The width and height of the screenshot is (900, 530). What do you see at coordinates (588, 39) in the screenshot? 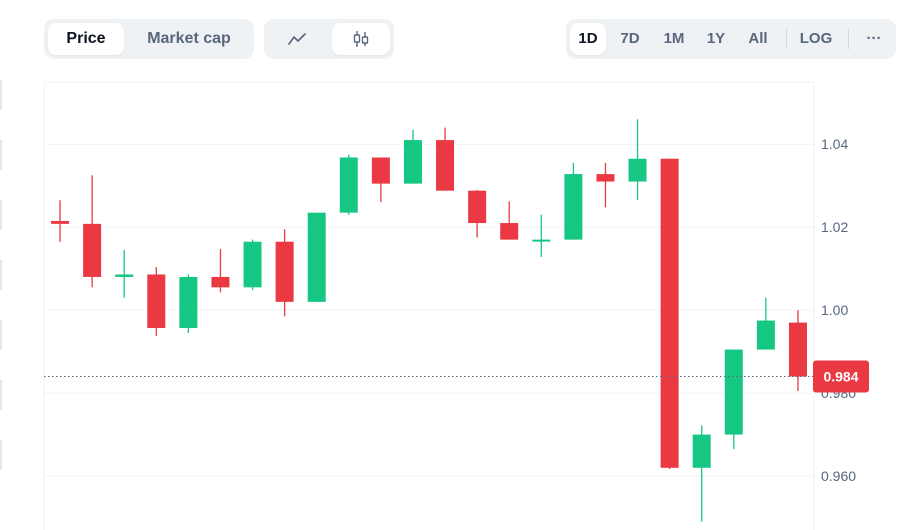
I see `range-1d-button: 1D` at bounding box center [588, 39].